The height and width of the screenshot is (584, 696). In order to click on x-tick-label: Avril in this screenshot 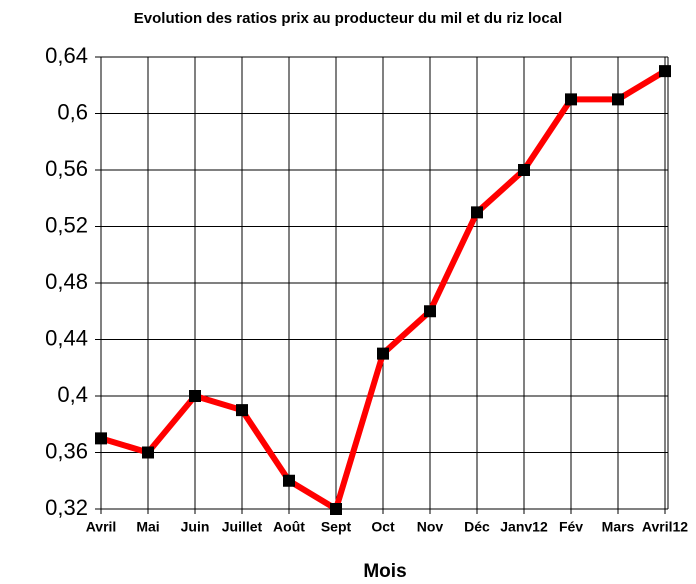, I will do `click(101, 527)`.